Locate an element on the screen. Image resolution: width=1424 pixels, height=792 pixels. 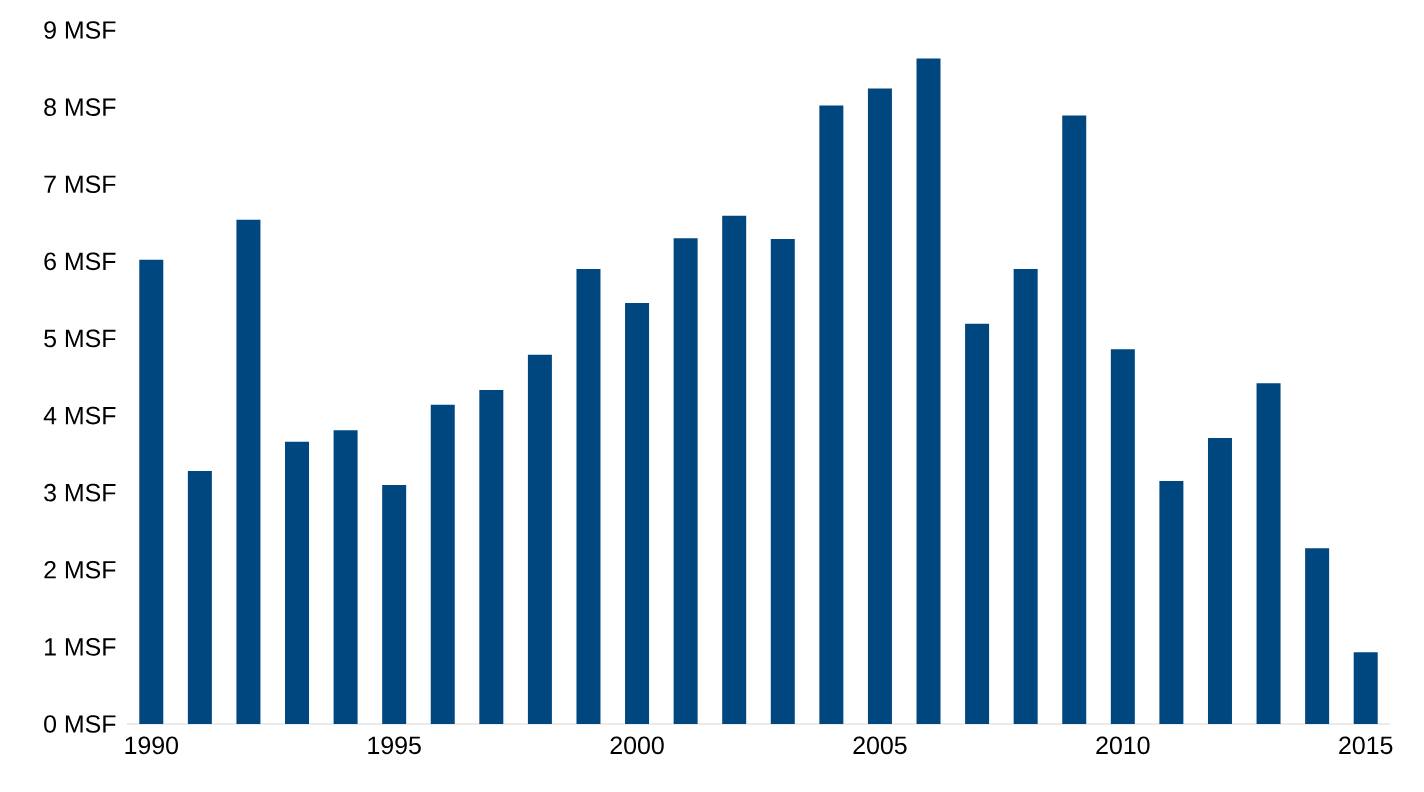
y-tick-label: 9 MSF is located at coordinates (80, 30).